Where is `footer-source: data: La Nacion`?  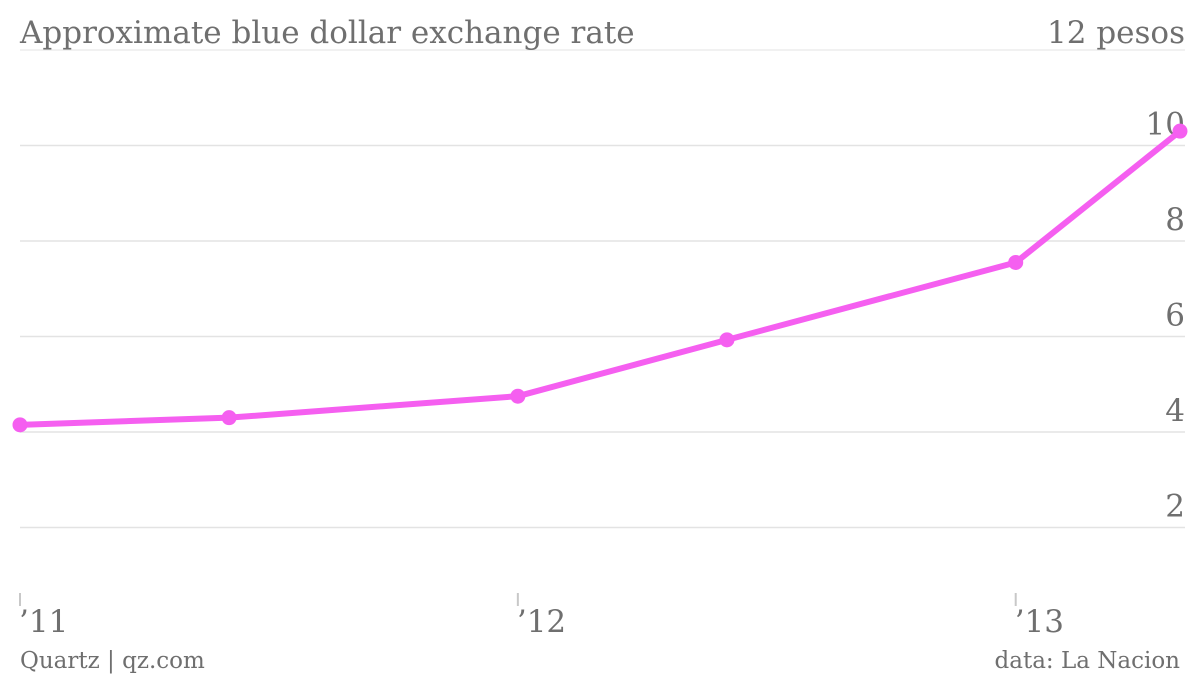 footer-source: data: La Nacion is located at coordinates (1088, 661).